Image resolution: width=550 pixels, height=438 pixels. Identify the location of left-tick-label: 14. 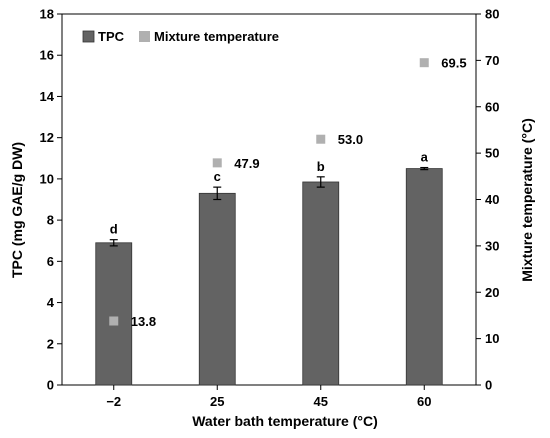
(47, 96).